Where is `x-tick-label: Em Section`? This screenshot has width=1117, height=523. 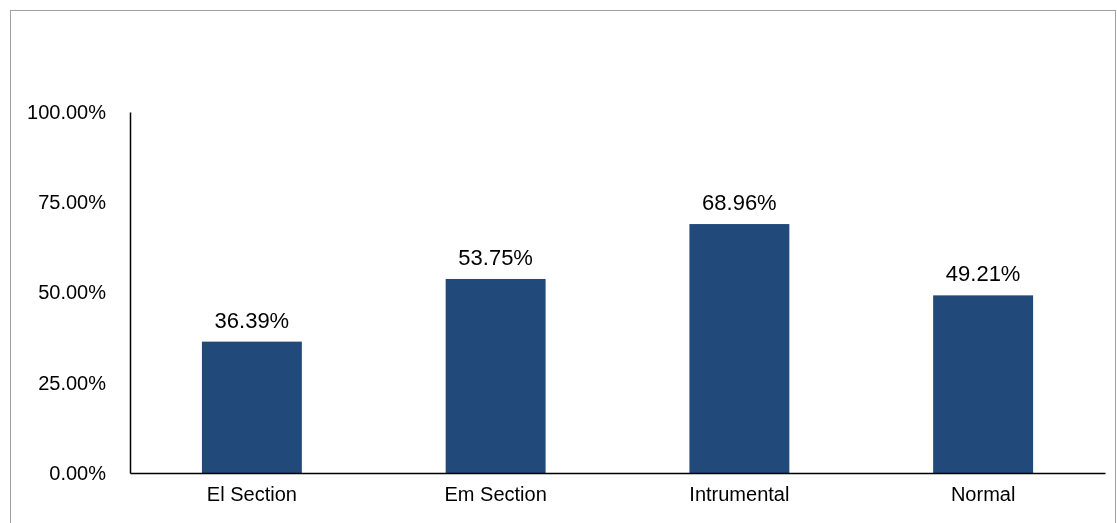
x-tick-label: Em Section is located at coordinates (495, 494).